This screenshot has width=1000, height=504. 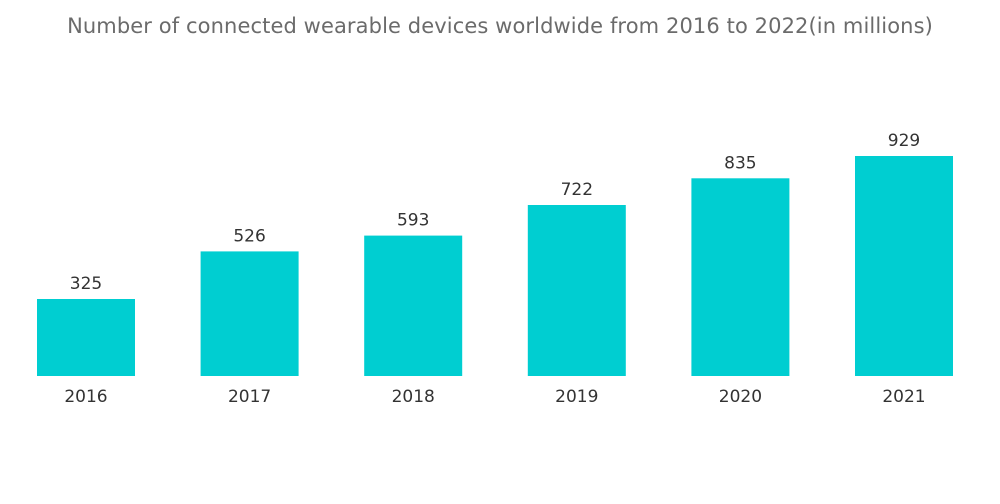 I want to click on x-tick-label-2019: 2019, so click(x=576, y=397).